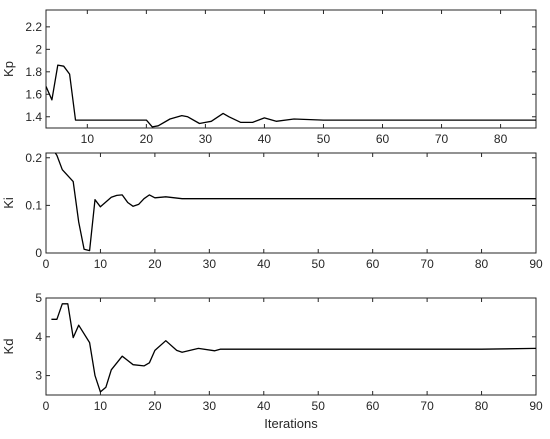 The height and width of the screenshot is (439, 550). Describe the element at coordinates (8, 347) in the screenshot. I see `y-axis-title: Kd` at that location.